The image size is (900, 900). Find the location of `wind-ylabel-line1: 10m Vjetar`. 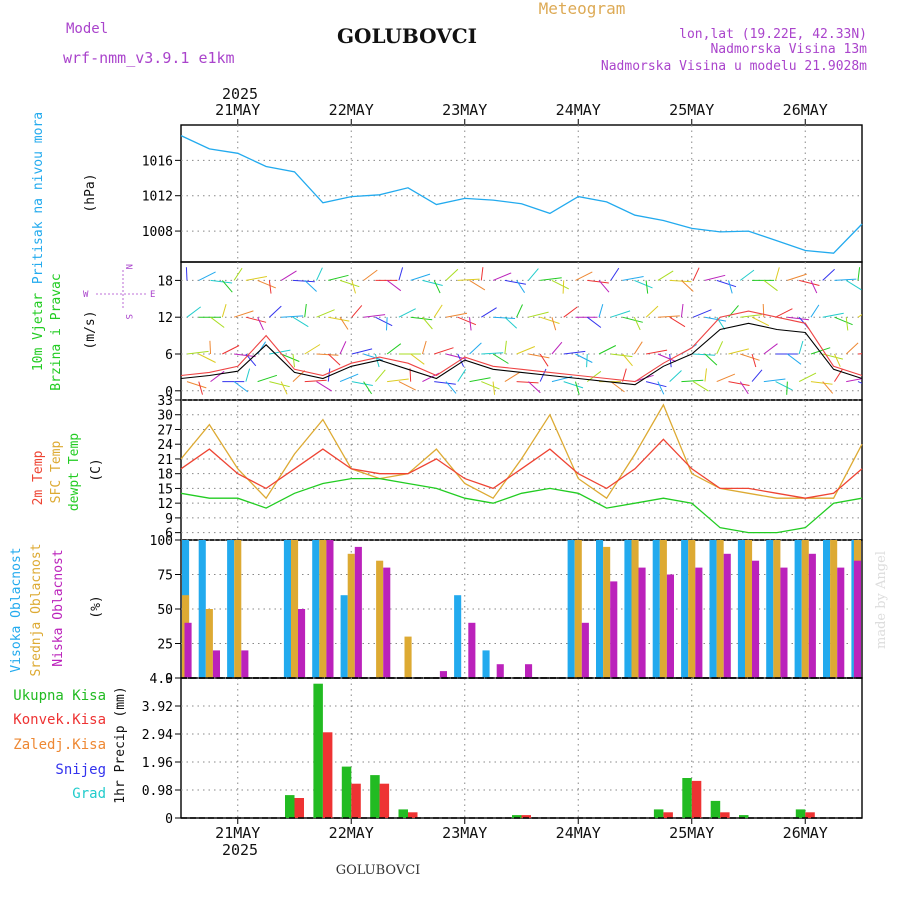

wind-ylabel-line1: 10m Vjetar is located at coordinates (38, 332).